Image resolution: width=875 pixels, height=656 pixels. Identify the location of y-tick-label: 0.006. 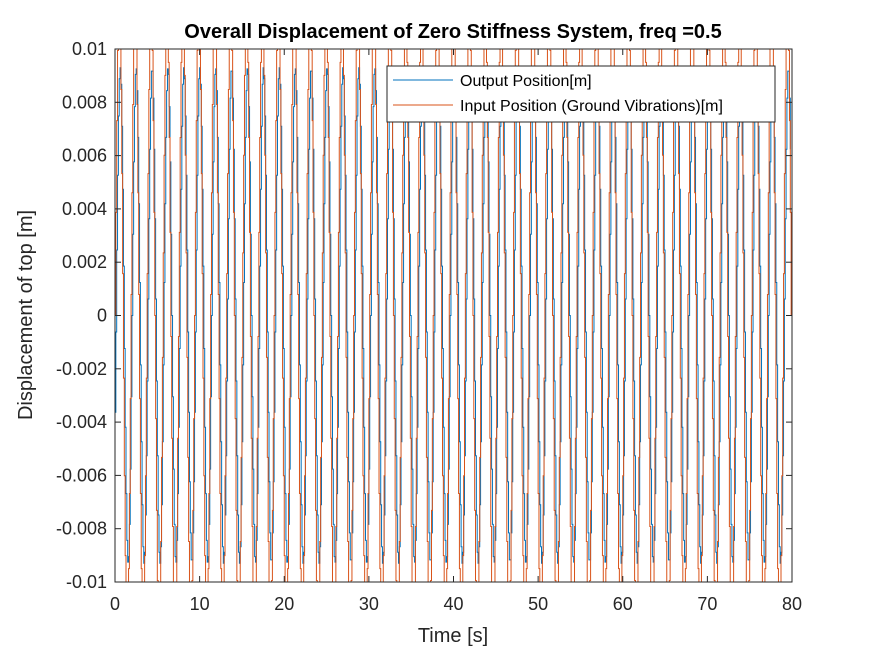
(84, 156).